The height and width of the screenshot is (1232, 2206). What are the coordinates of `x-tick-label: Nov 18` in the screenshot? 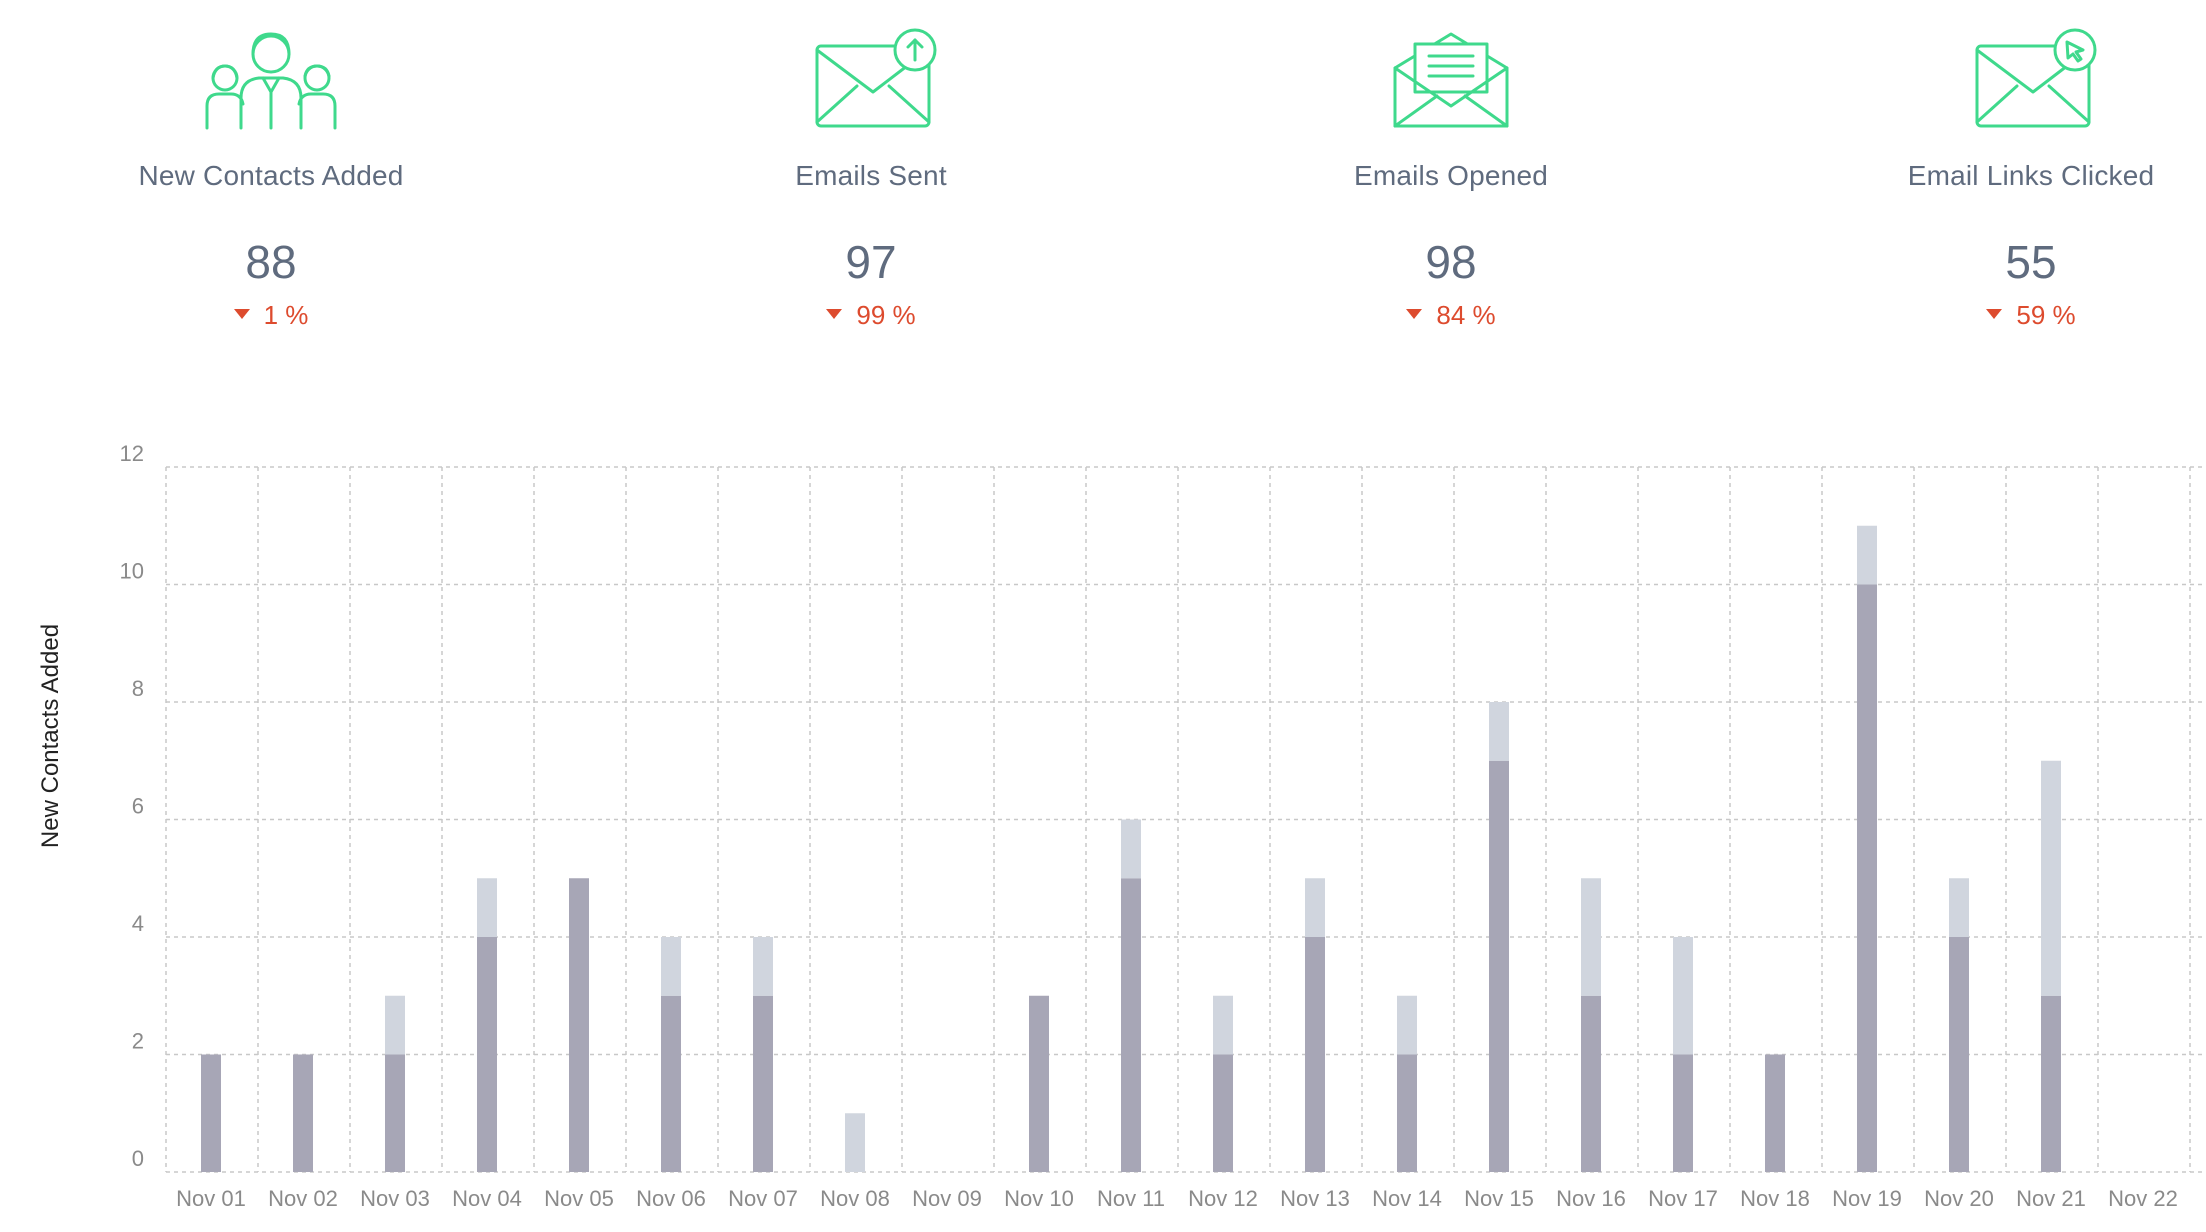 It's located at (1775, 1198).